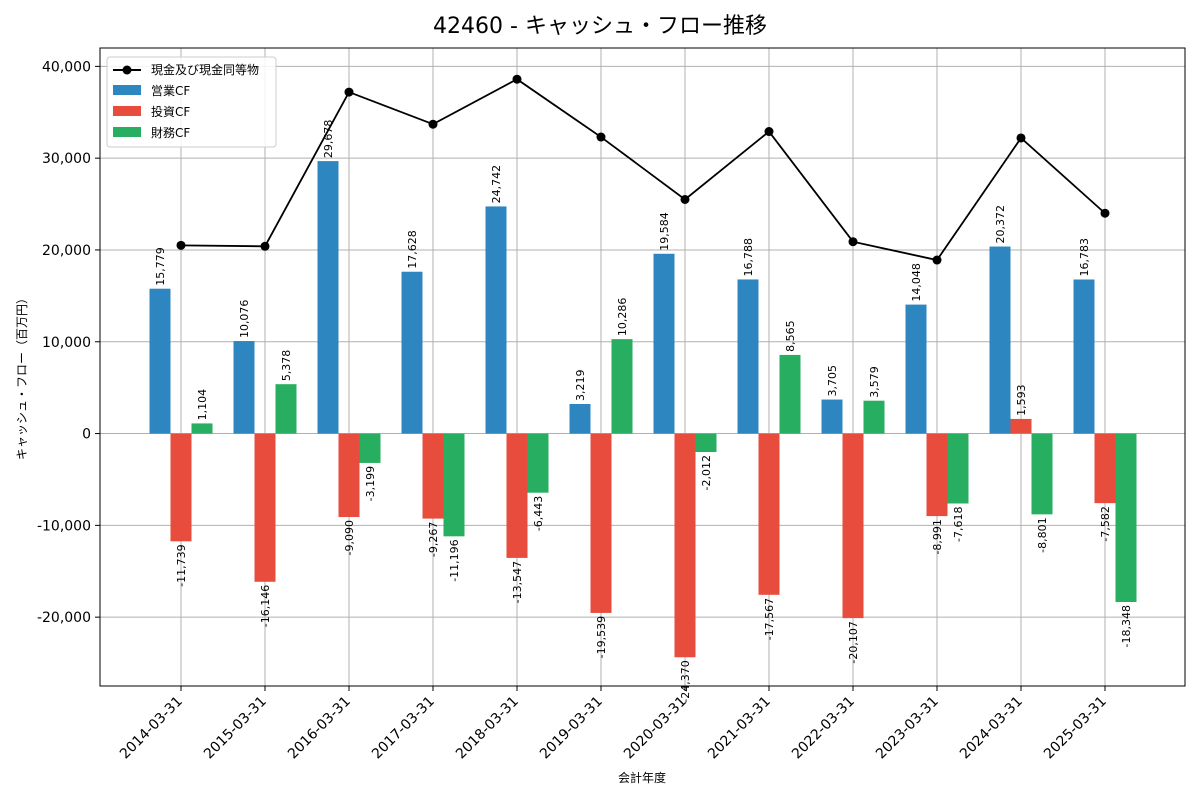 The image size is (1200, 800). What do you see at coordinates (202, 405) in the screenshot?
I see `data-label: 1,104` at bounding box center [202, 405].